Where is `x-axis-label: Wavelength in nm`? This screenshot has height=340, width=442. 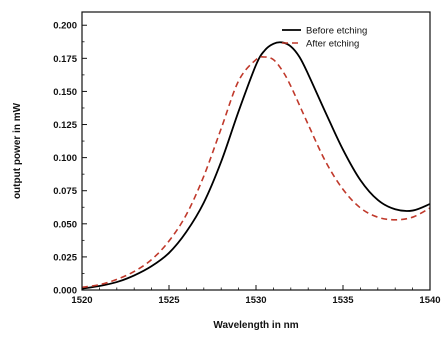 x-axis-label: Wavelength in nm is located at coordinates (255, 325).